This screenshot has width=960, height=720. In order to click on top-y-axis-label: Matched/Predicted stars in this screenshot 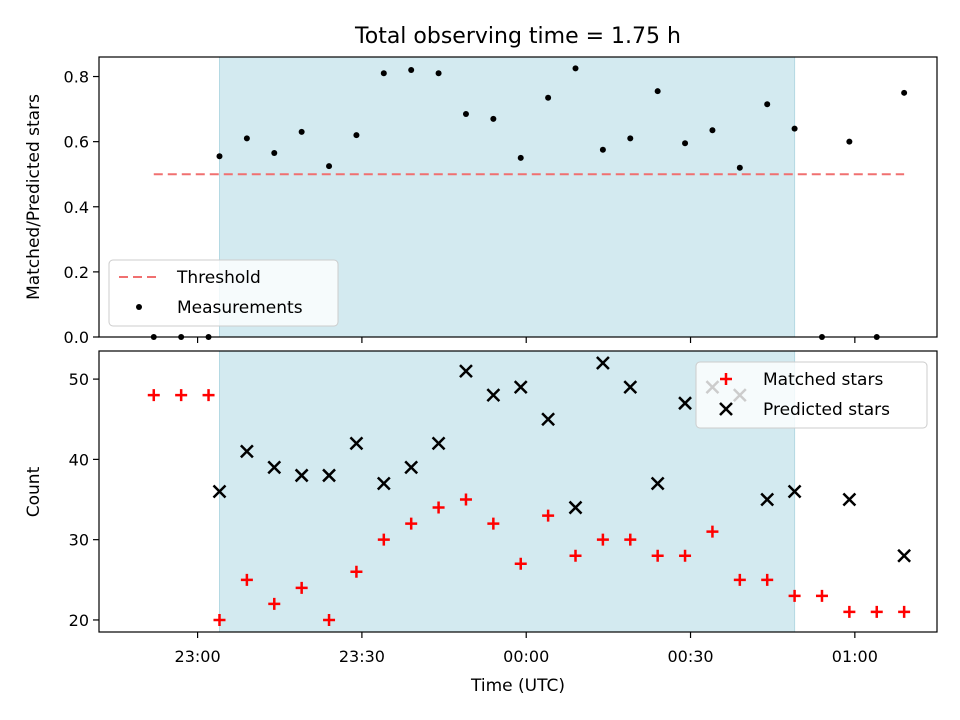, I will do `click(34, 197)`.